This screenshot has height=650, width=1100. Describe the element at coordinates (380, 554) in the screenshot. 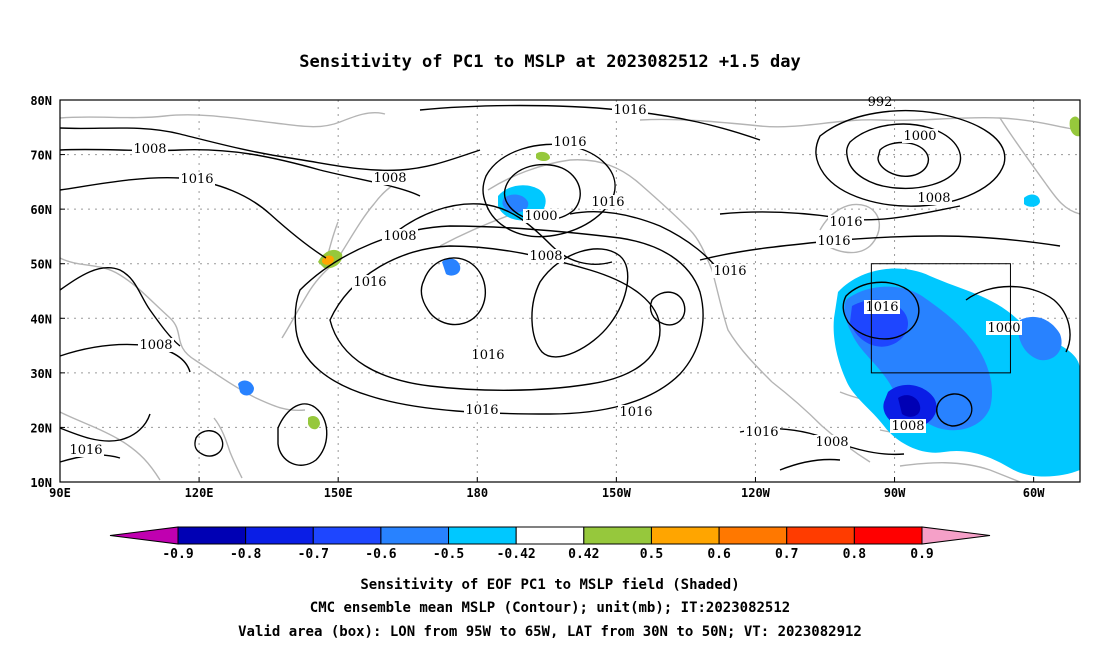

I see `colorbar-tick-label: -0.6` at that location.